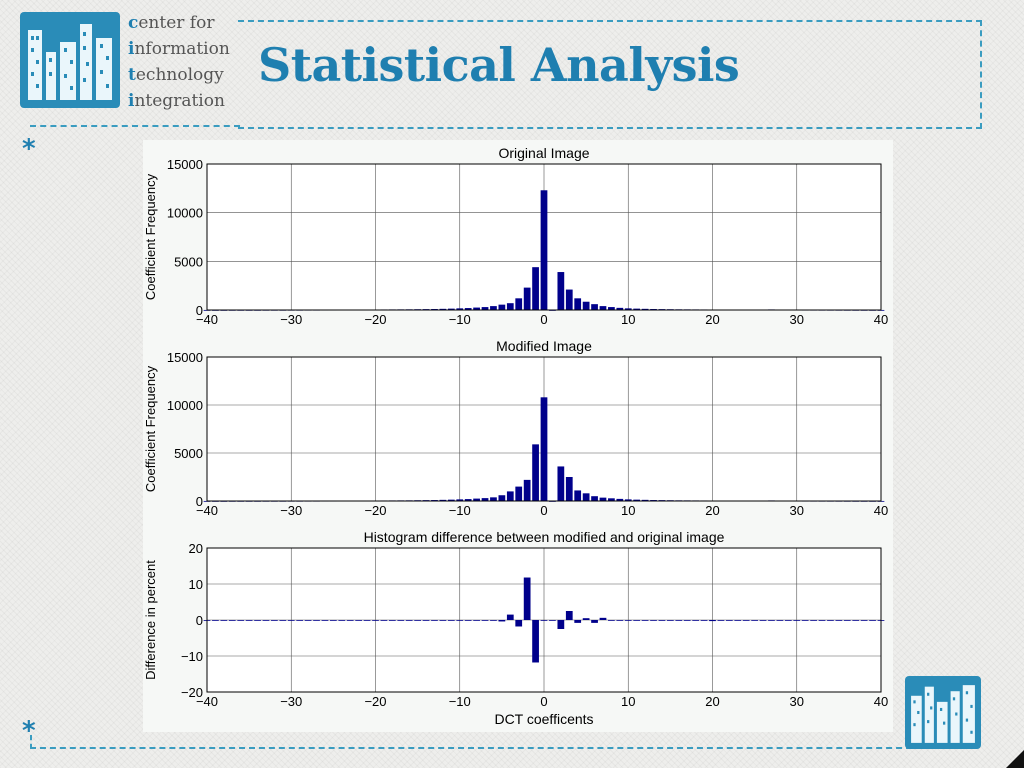  I want to click on x-tick-label: 10, so click(628, 319).